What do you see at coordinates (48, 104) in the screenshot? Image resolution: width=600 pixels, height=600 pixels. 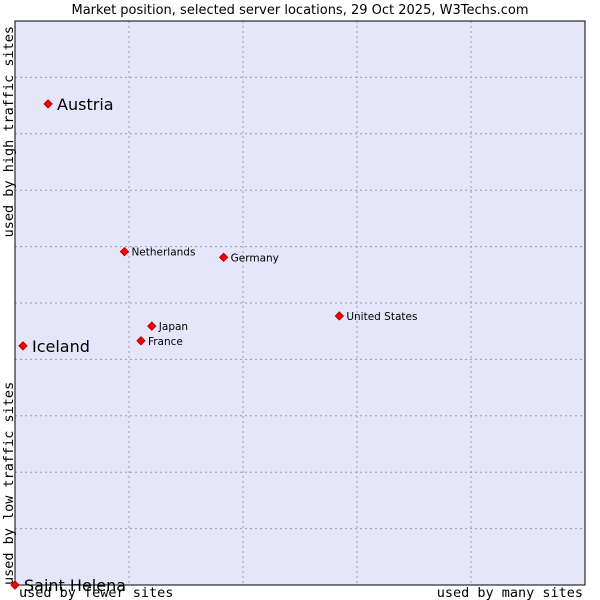 I see `point-marker-austria` at bounding box center [48, 104].